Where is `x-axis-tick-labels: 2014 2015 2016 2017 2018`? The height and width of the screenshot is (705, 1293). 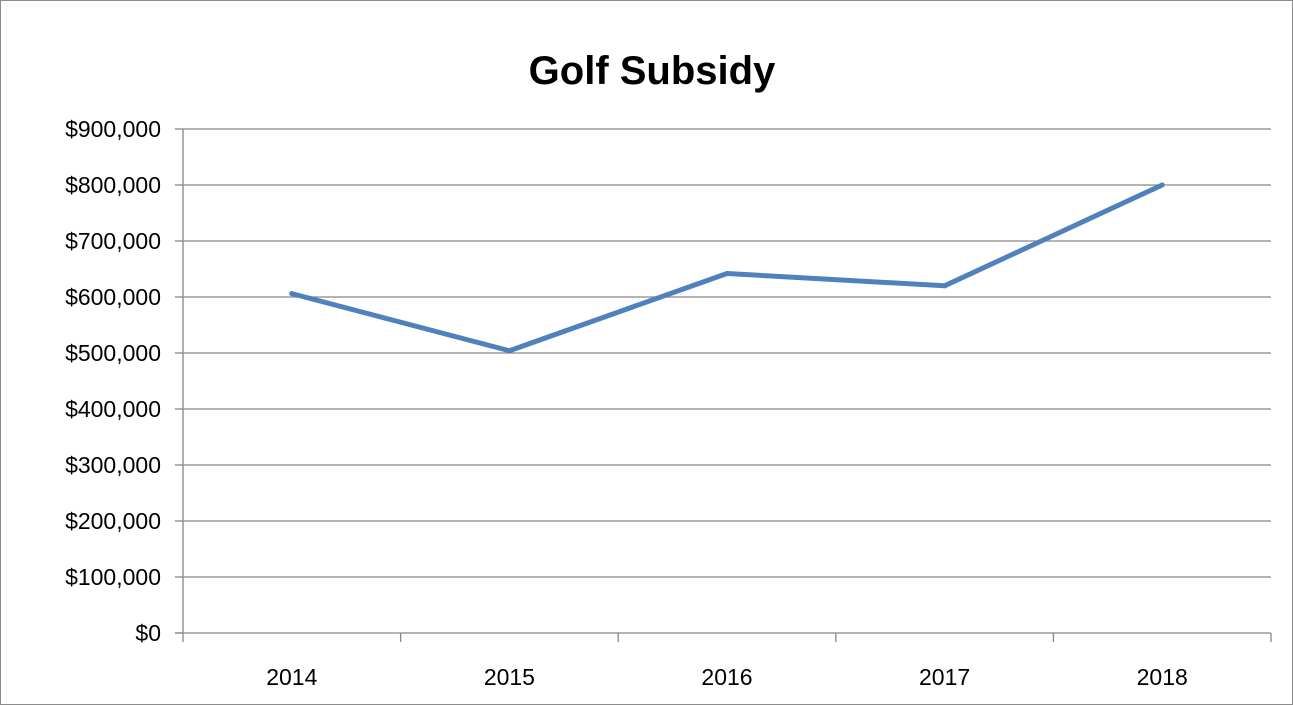 x-axis-tick-labels: 2014 2015 2016 2017 2018 is located at coordinates (727, 677).